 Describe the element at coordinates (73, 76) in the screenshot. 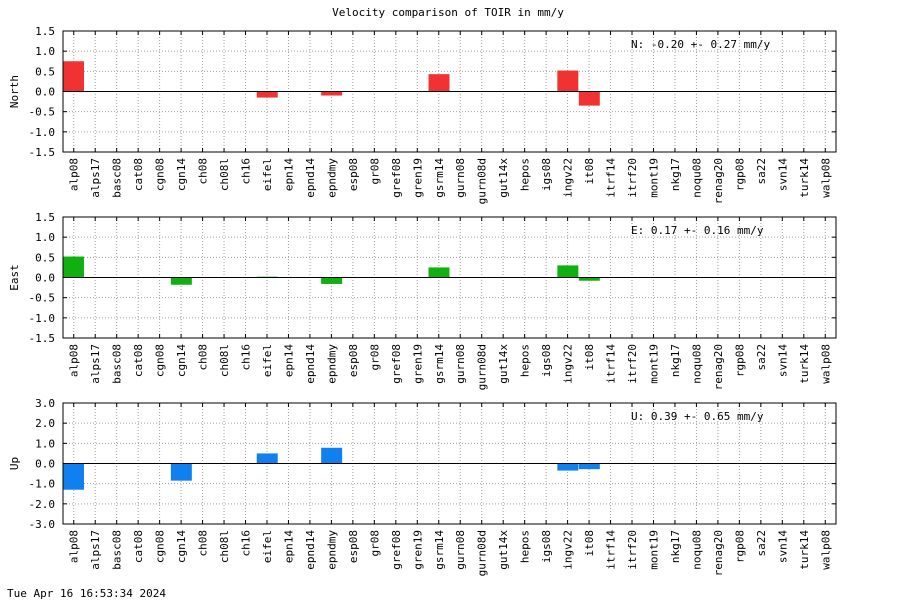

I see `bar-alp08` at that location.